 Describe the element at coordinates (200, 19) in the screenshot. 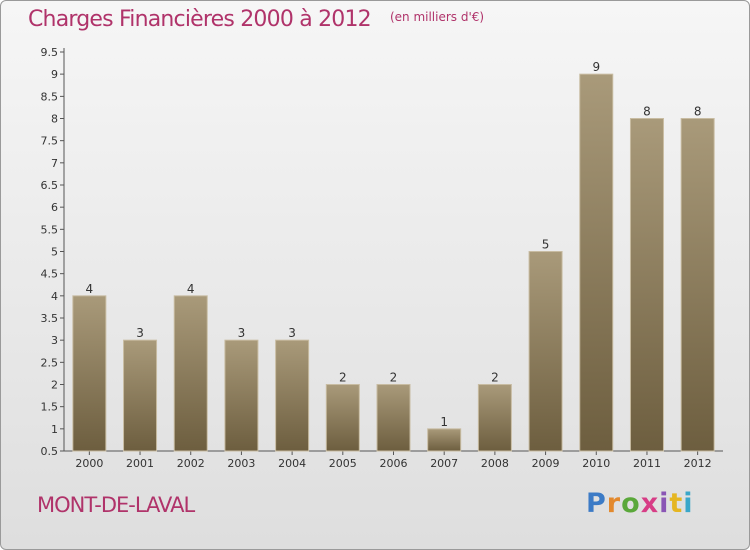

I see `chart-title: Charges Financières 2000 à 2012` at that location.